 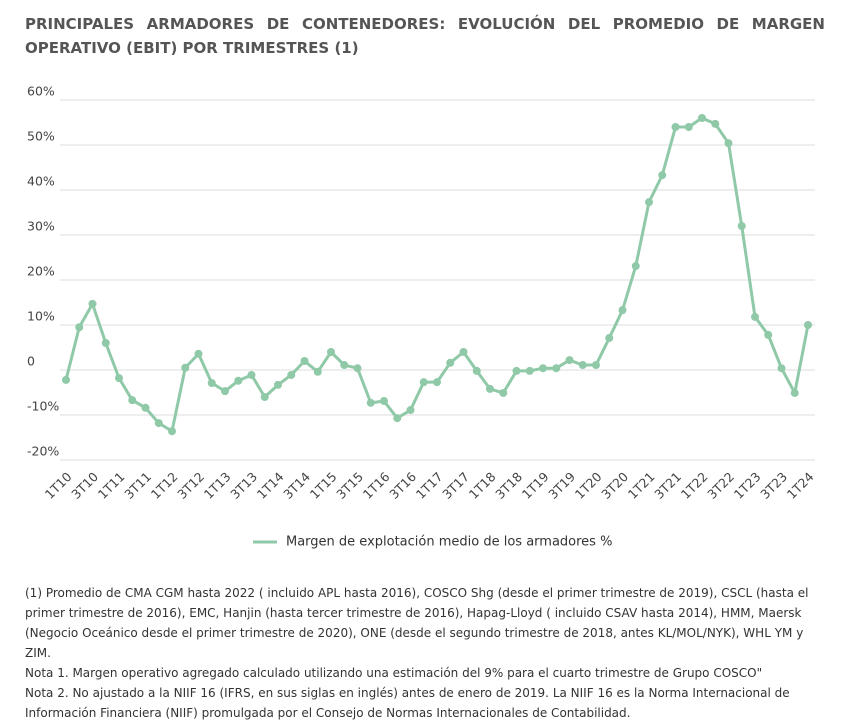 What do you see at coordinates (641, 485) in the screenshot?
I see `x-tick-label: 1T21` at bounding box center [641, 485].